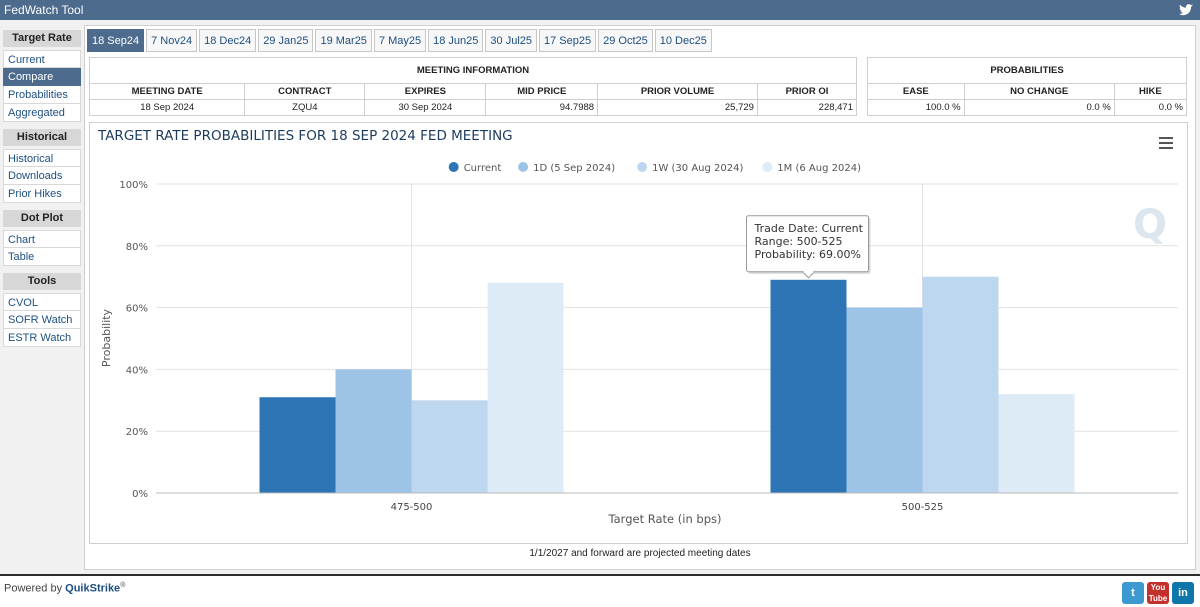 This screenshot has width=1200, height=607. Describe the element at coordinates (412, 507) in the screenshot. I see `x-tick-label: 475-500` at that location.